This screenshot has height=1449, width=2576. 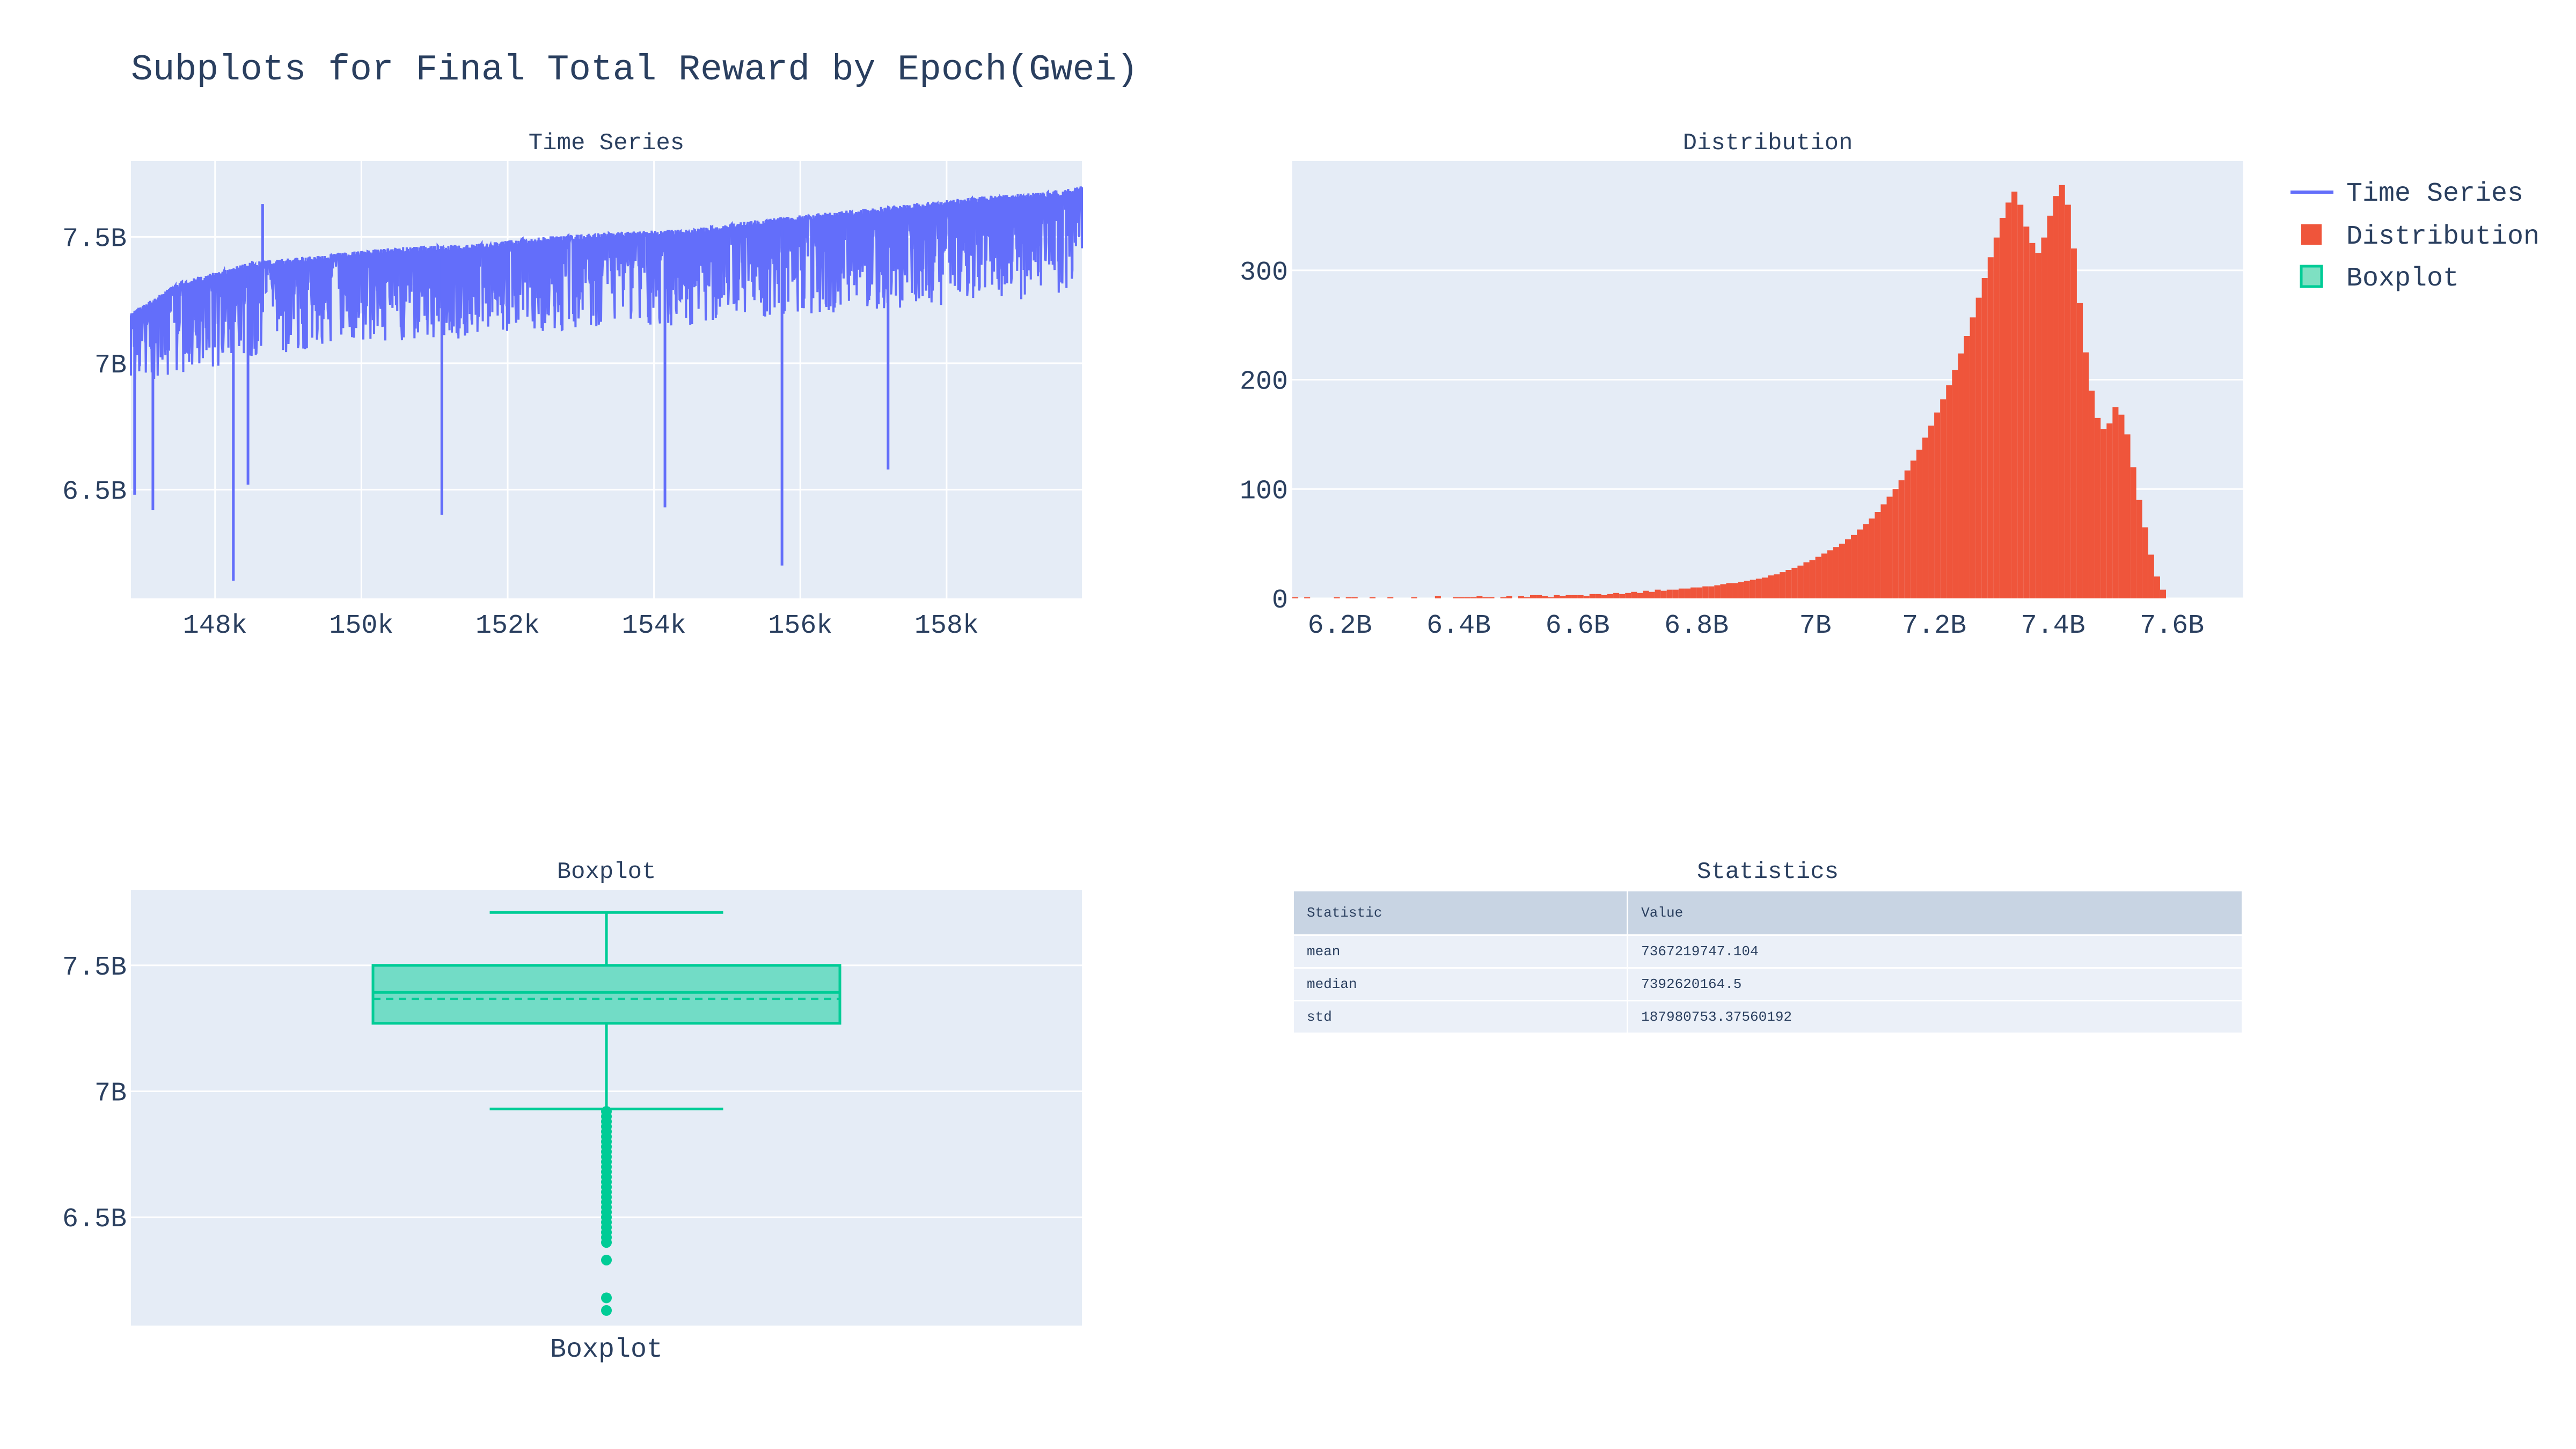 What do you see at coordinates (1460, 951) in the screenshot?
I see `table-cell-statistic: mean` at bounding box center [1460, 951].